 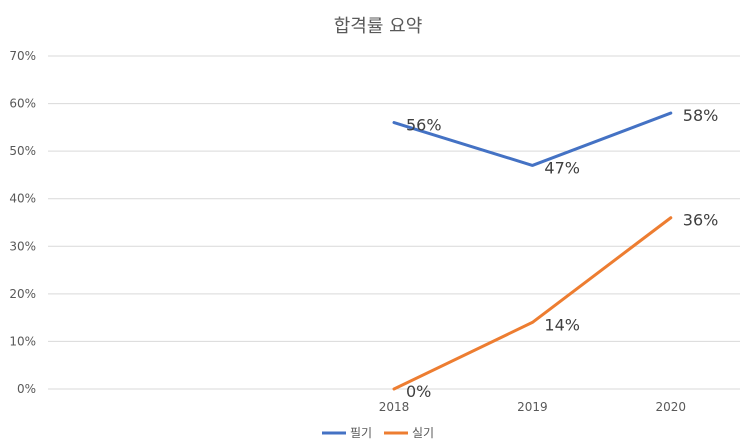 What do you see at coordinates (22, 199) in the screenshot?
I see `y-tick-label: 40%` at bounding box center [22, 199].